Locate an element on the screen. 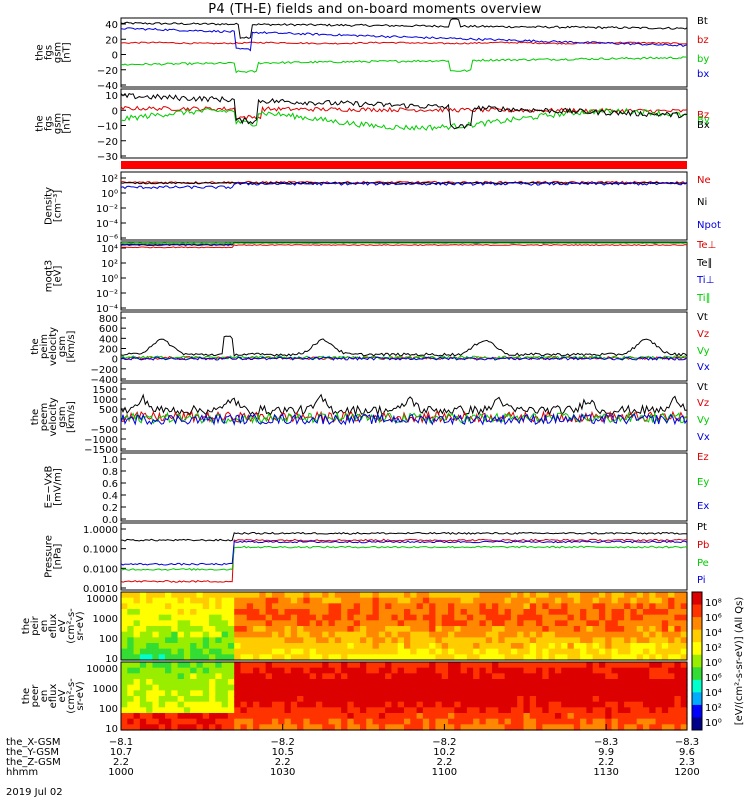 This screenshot has width=750, height=800. ytick-label: 10⁻⁴ is located at coordinates (107, 224).